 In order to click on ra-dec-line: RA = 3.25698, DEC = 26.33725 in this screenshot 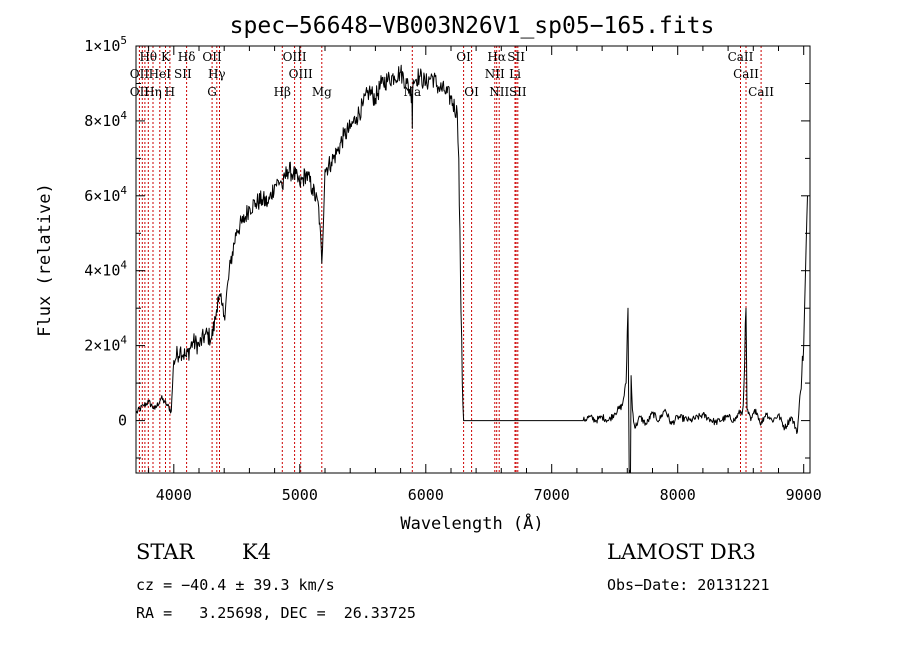, I will do `click(276, 613)`.